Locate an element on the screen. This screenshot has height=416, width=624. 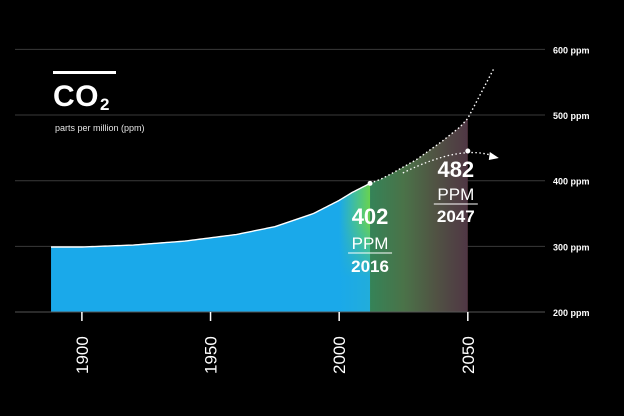
y-tick-label: 500 ppm is located at coordinates (571, 116).